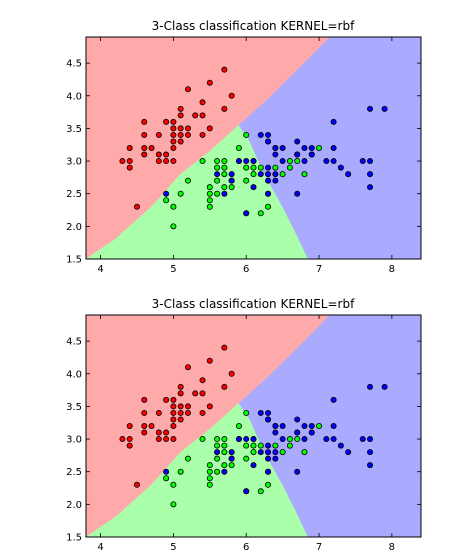 This screenshot has height=558, width=461. I want to click on y-tick-label: 2.5, so click(74, 194).